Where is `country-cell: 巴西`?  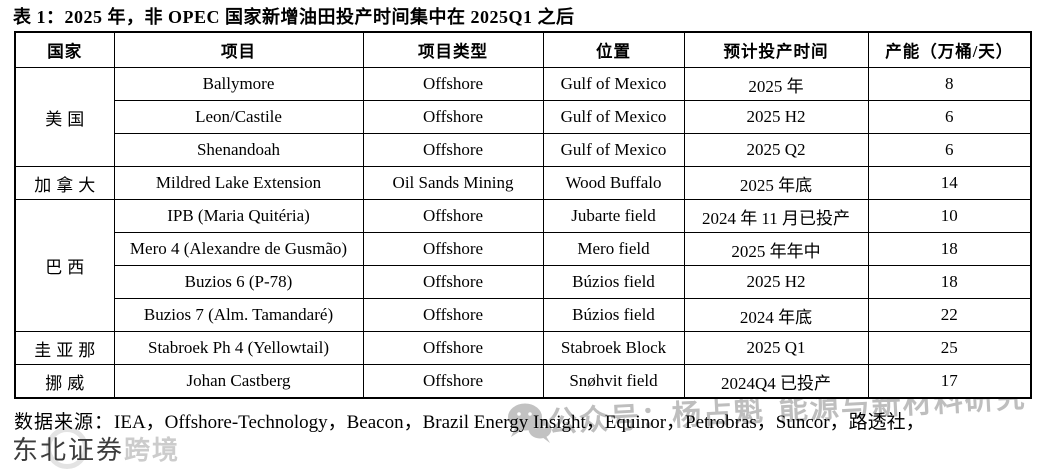 country-cell: 巴西 is located at coordinates (64, 265).